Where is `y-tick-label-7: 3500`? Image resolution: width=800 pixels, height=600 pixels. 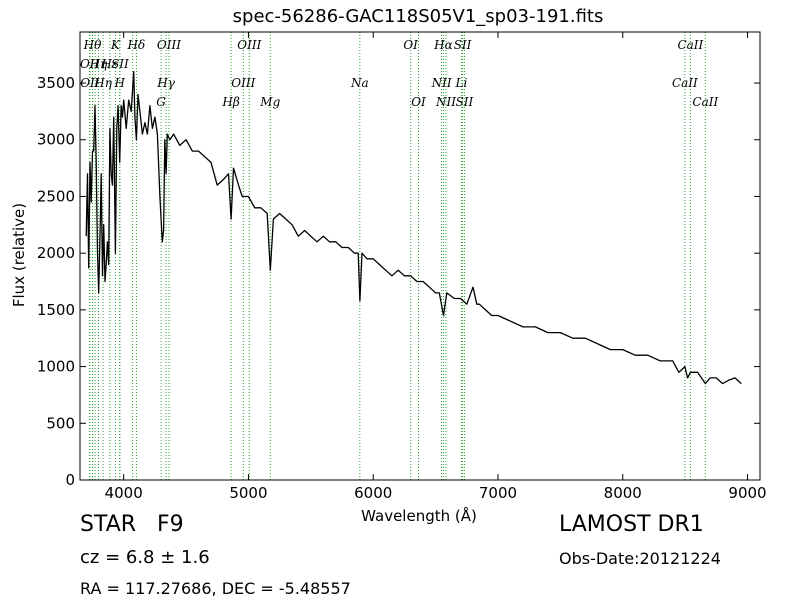 y-tick-label-7: 3500 is located at coordinates (56, 83).